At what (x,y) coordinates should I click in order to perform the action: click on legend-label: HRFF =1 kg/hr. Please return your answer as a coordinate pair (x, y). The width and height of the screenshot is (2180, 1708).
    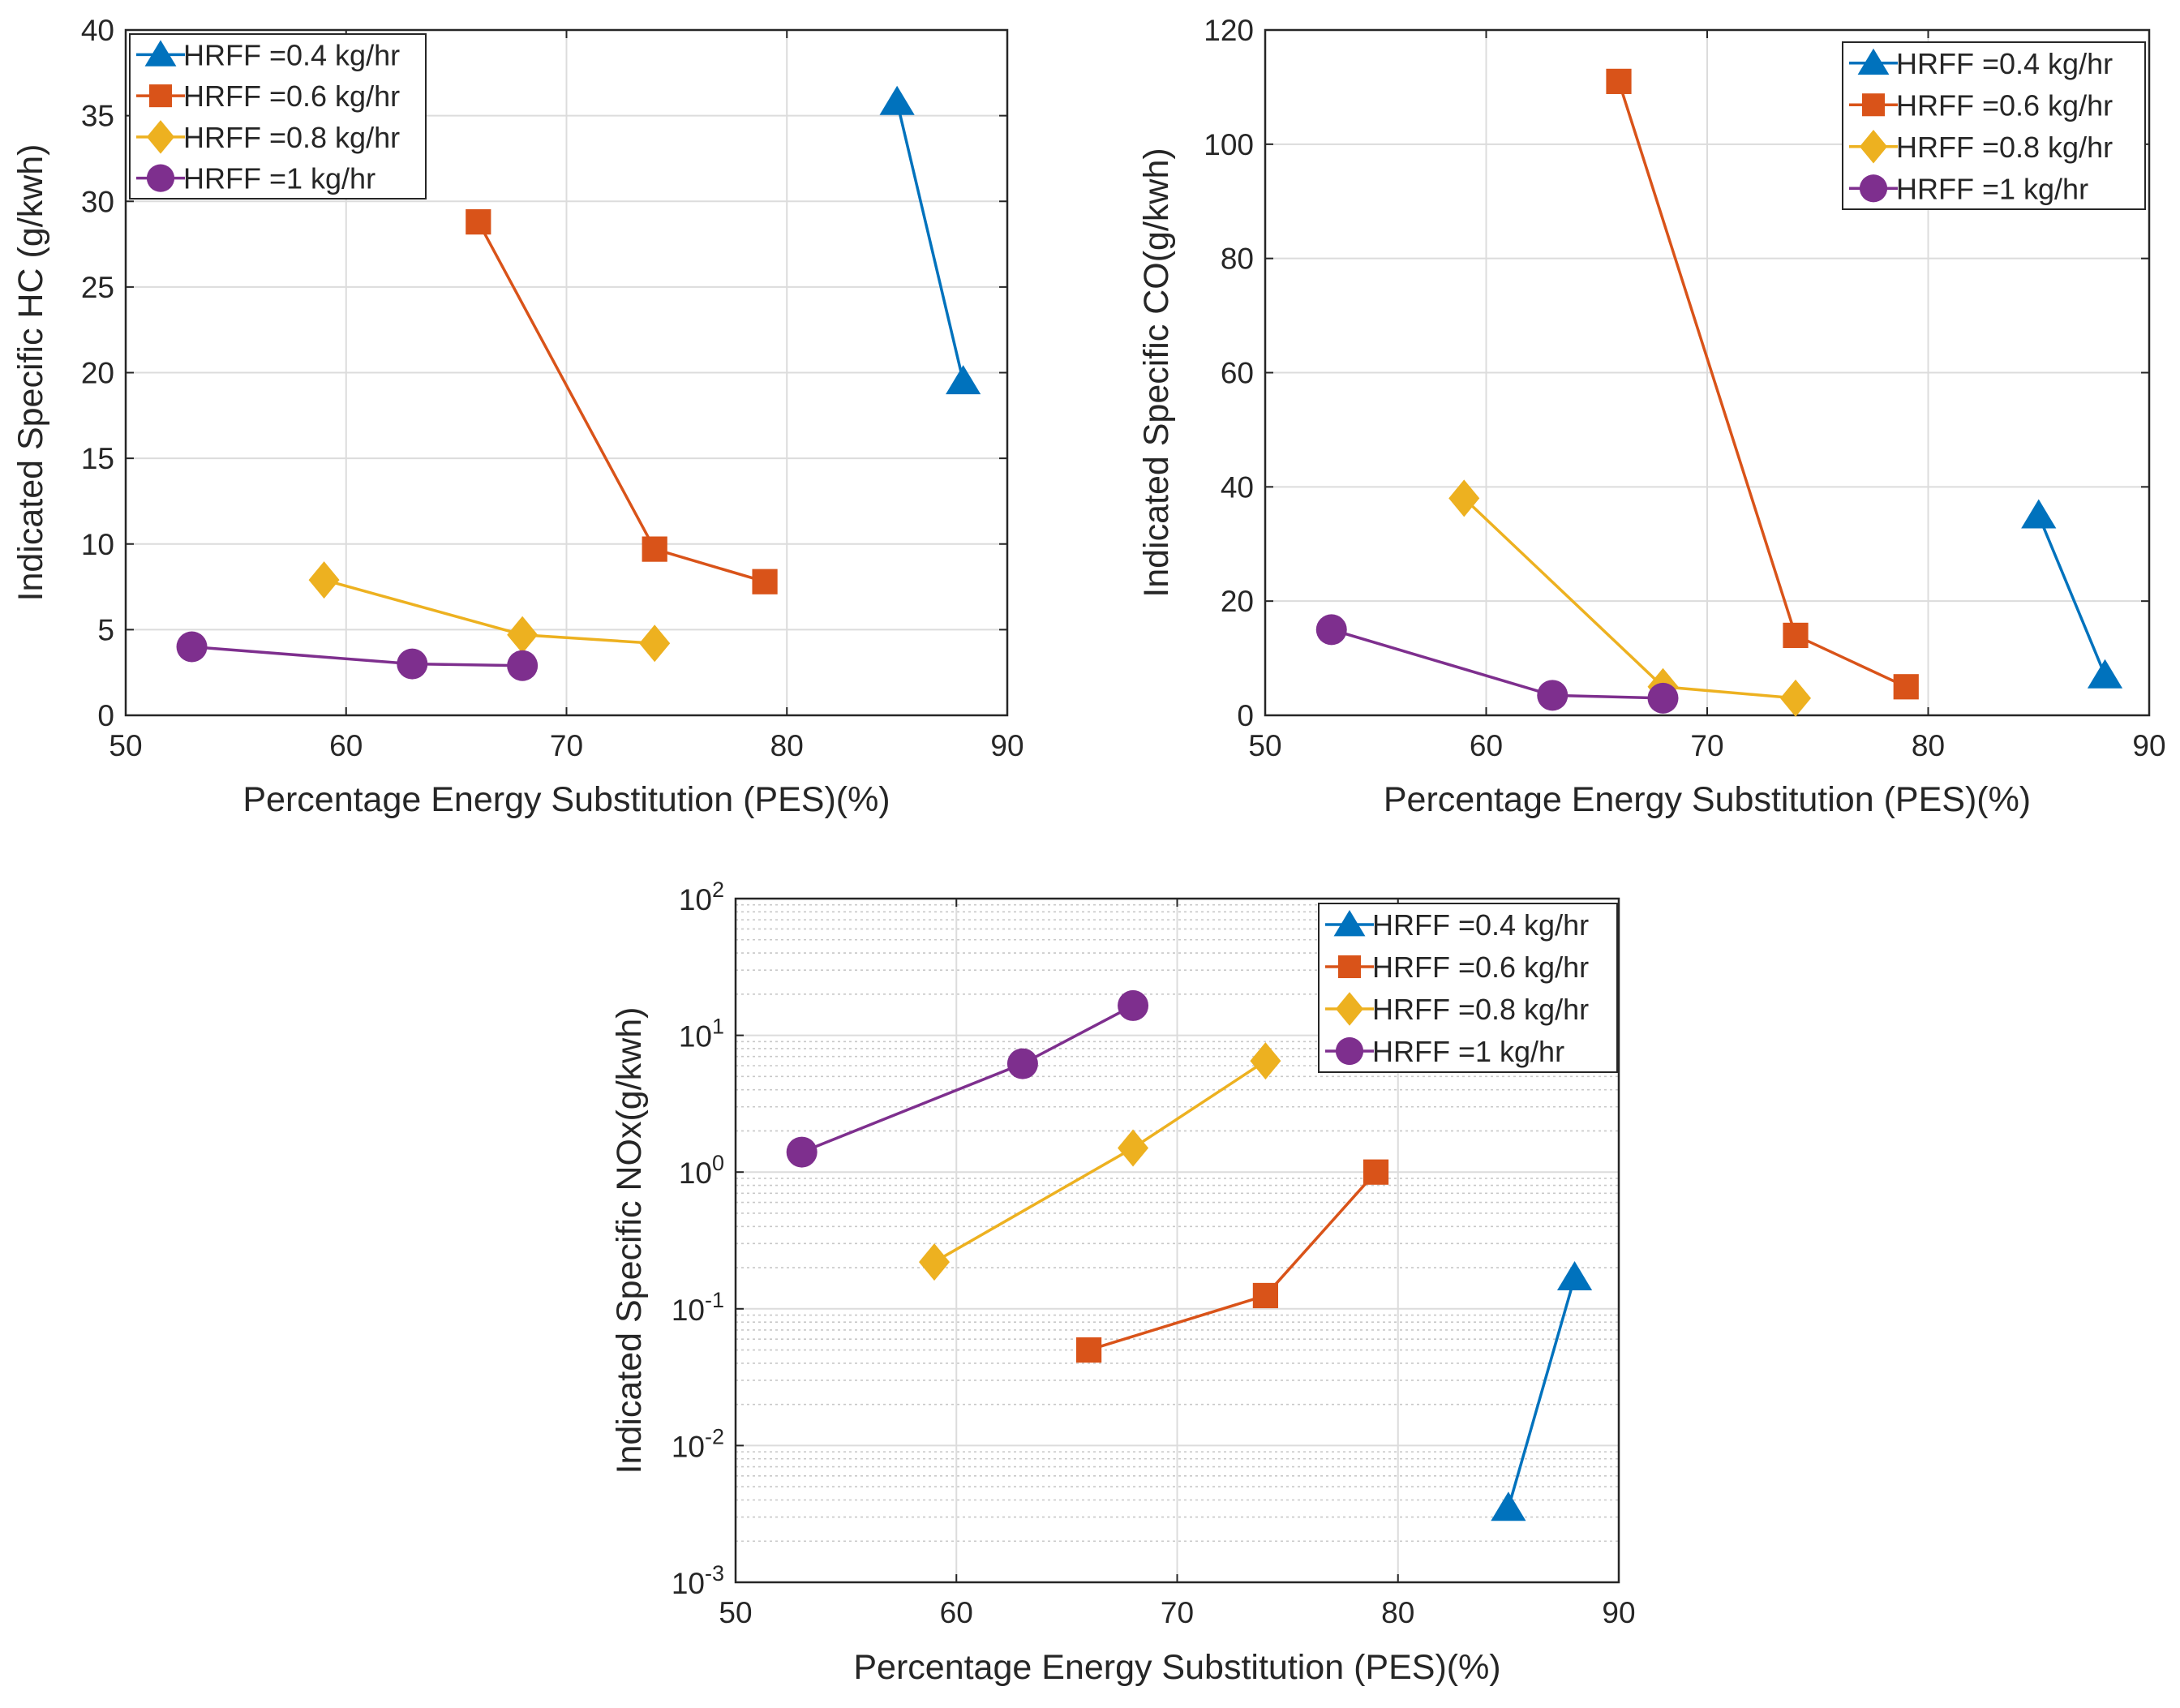
    Looking at the image, I should click on (1468, 1051).